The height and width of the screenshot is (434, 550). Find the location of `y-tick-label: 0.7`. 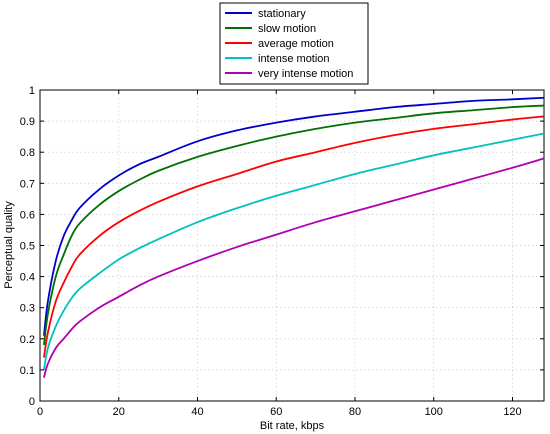

y-tick-label: 0.7 is located at coordinates (27, 184).